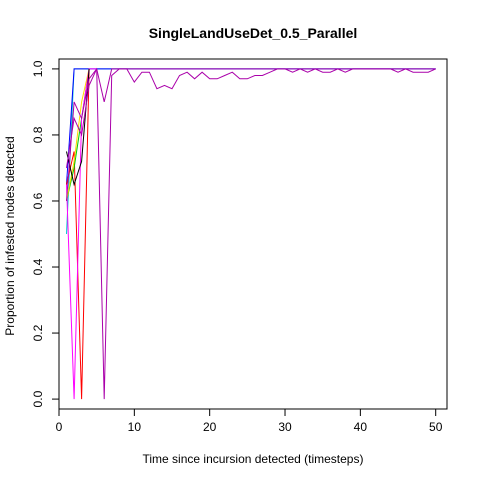  Describe the element at coordinates (38, 266) in the screenshot. I see `y-tick-label: 0.4` at that location.